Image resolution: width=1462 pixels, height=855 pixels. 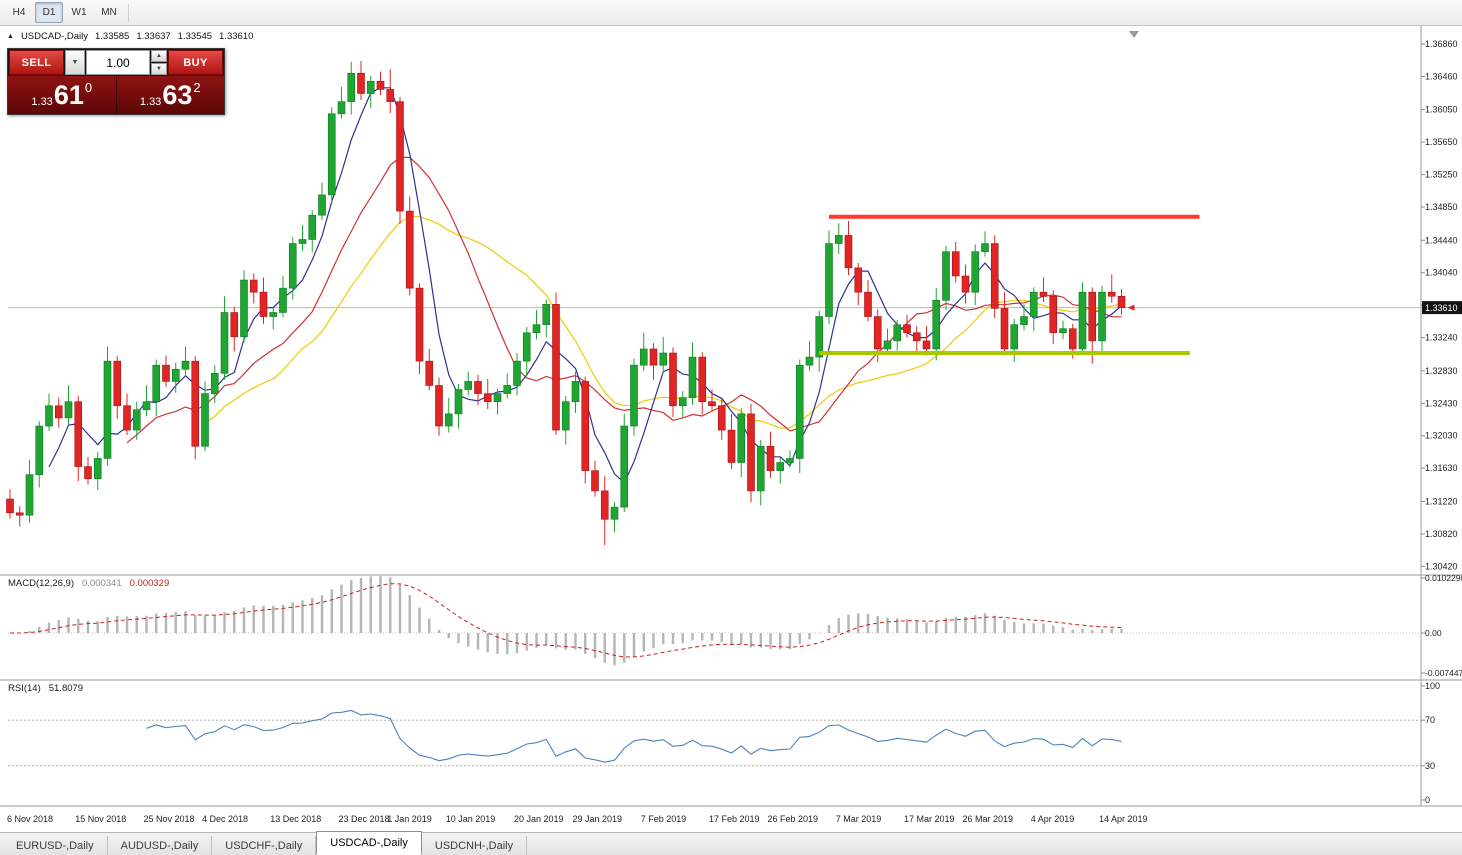 I want to click on one-click-trading-panel: SELL ▼ ▲ ▼ BUY 1.33 61, so click(x=116, y=81).